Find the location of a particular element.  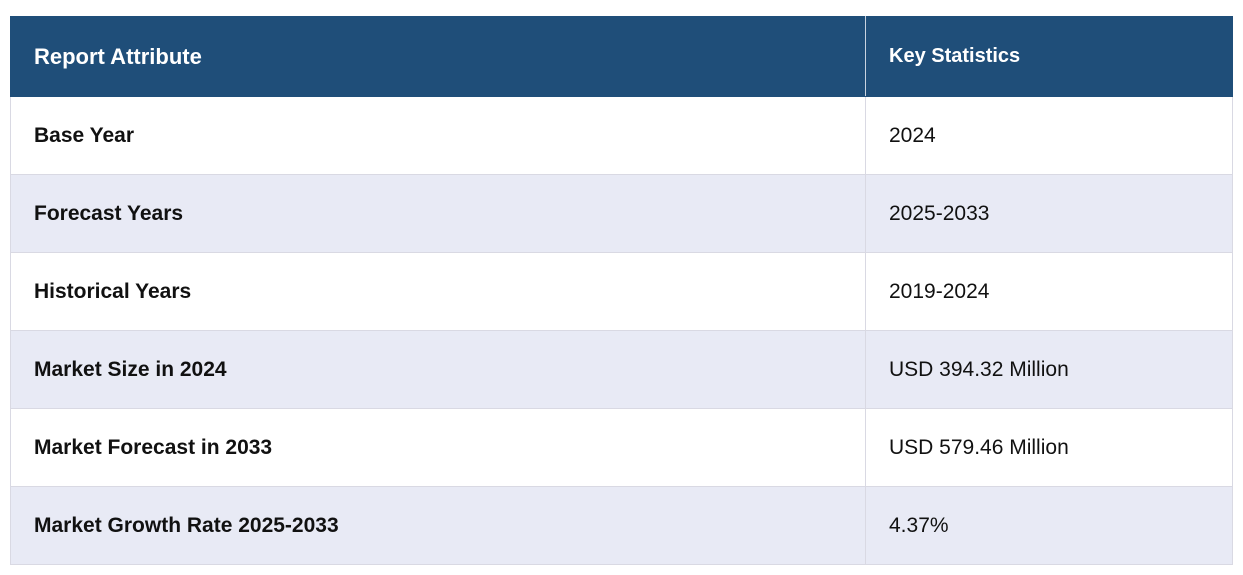

table-header: Report Attribute Key Statistics is located at coordinates (621, 56).